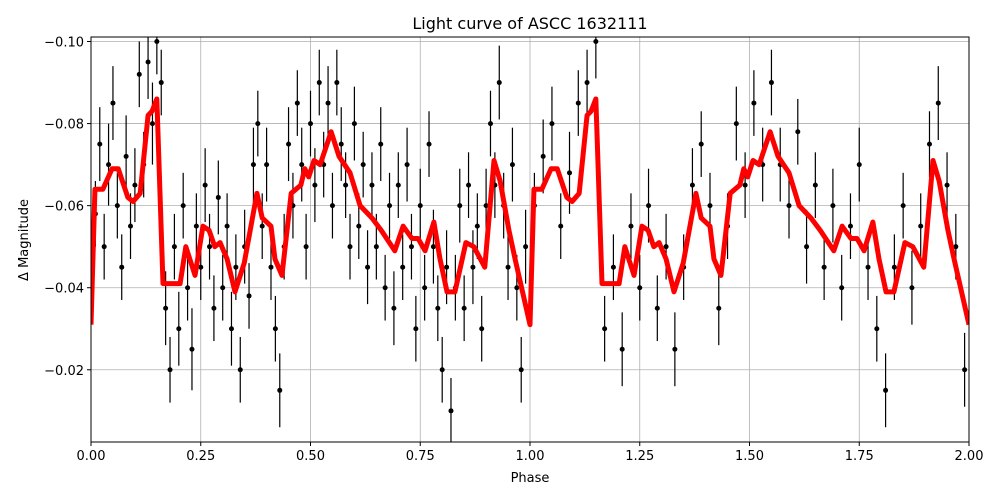 The width and height of the screenshot is (1000, 500). What do you see at coordinates (200, 456) in the screenshot?
I see `x-tick-label: 0.25` at bounding box center [200, 456].